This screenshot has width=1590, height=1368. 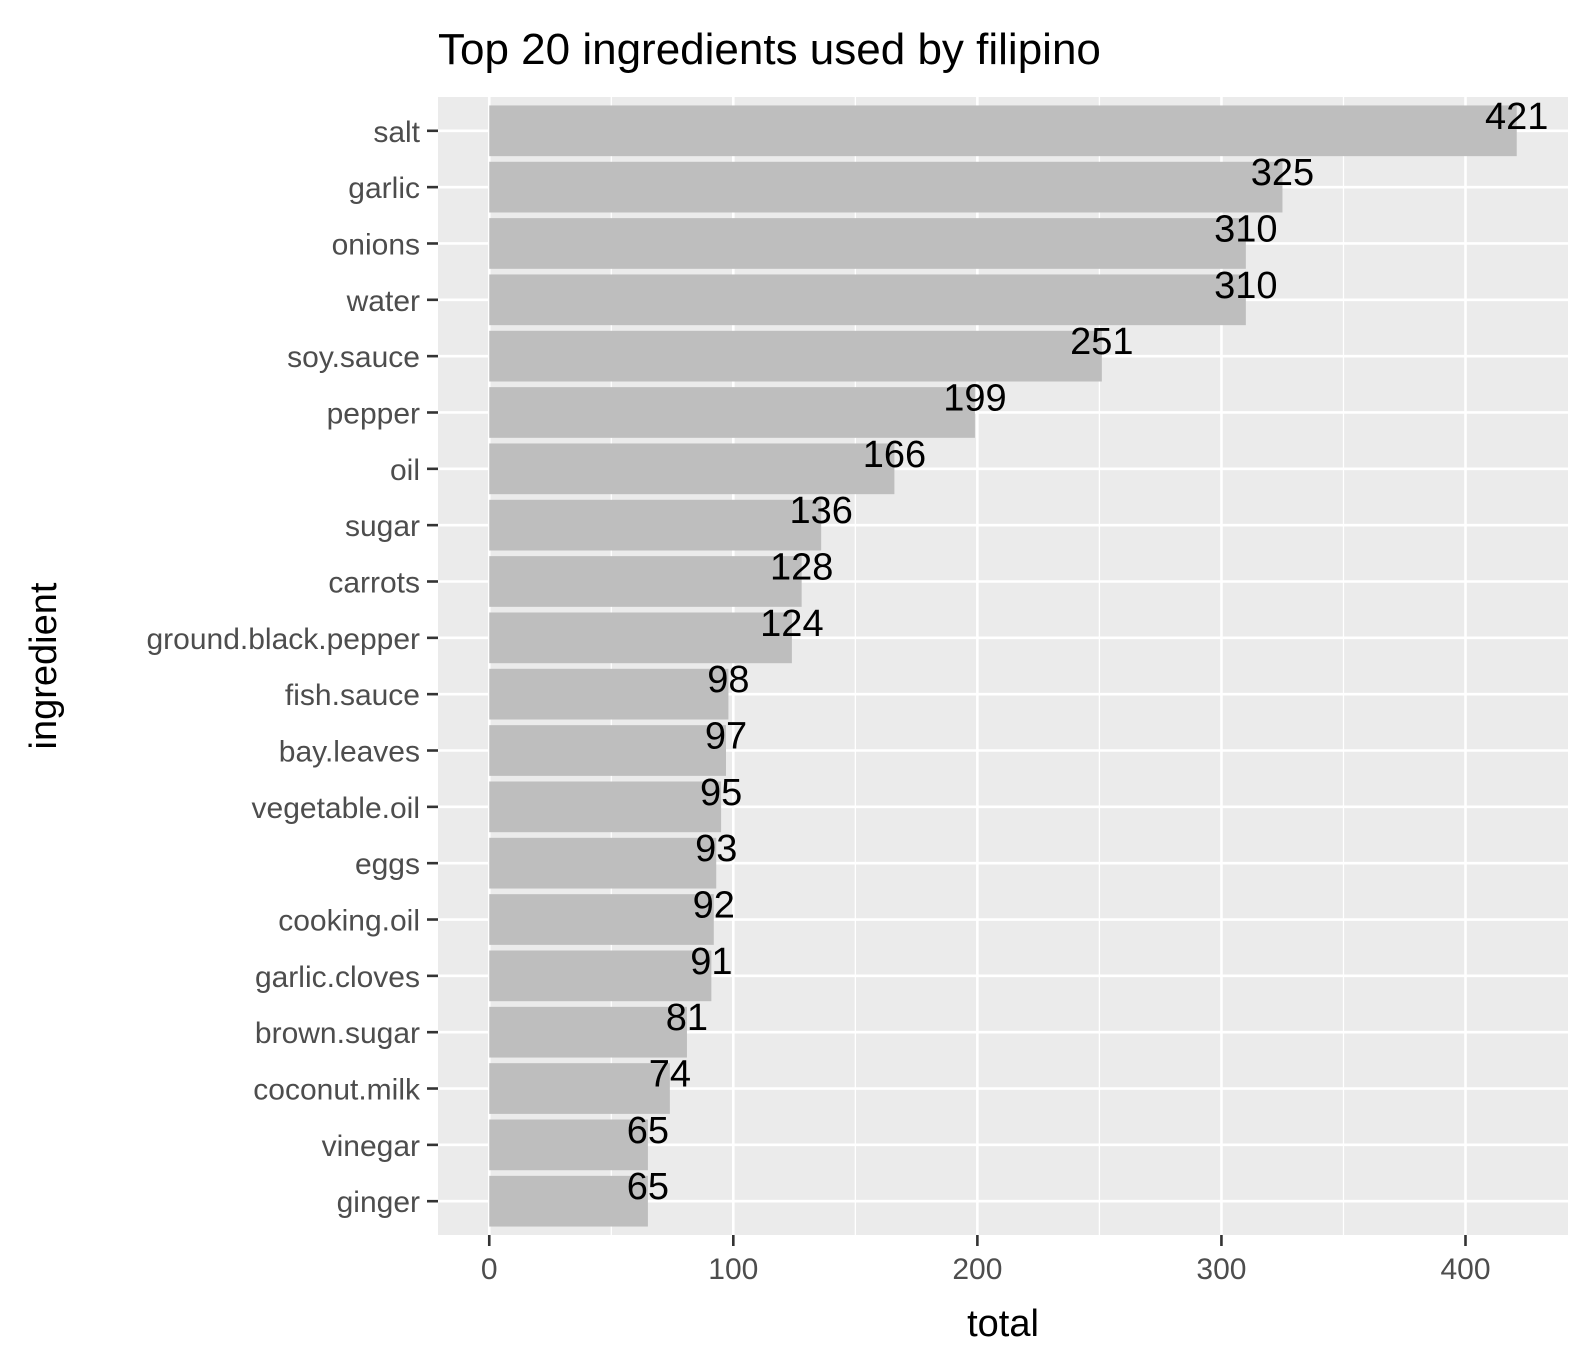 What do you see at coordinates (1003, 1324) in the screenshot?
I see `x-axis-title: total` at bounding box center [1003, 1324].